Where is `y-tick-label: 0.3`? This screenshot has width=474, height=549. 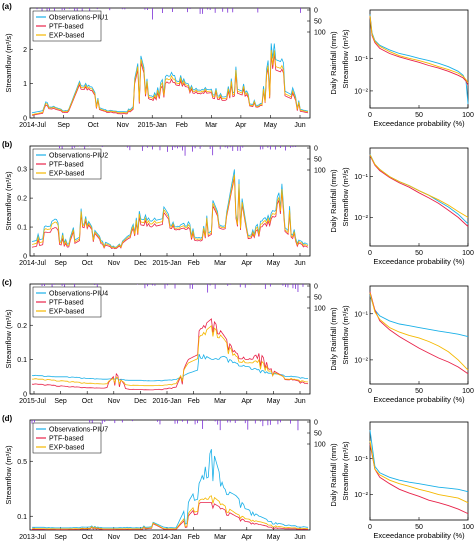 y-tick-label: 0.3 is located at coordinates (22, 170).